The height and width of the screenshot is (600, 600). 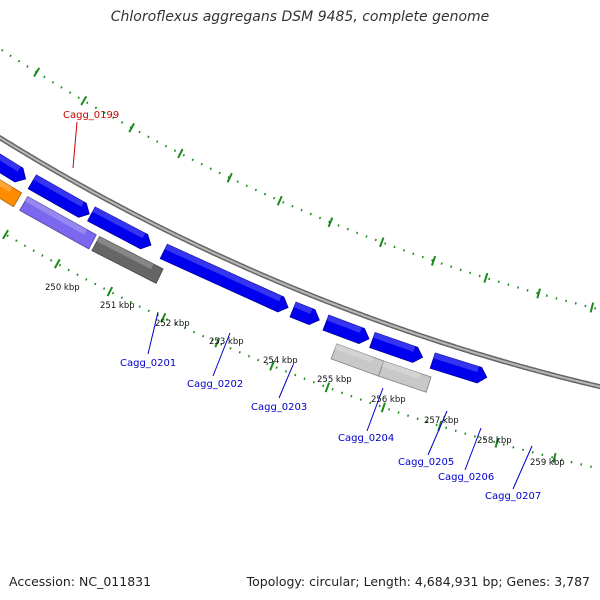 I want to click on gene-label-cagg_0202: Cagg_0202, so click(x=215, y=384).